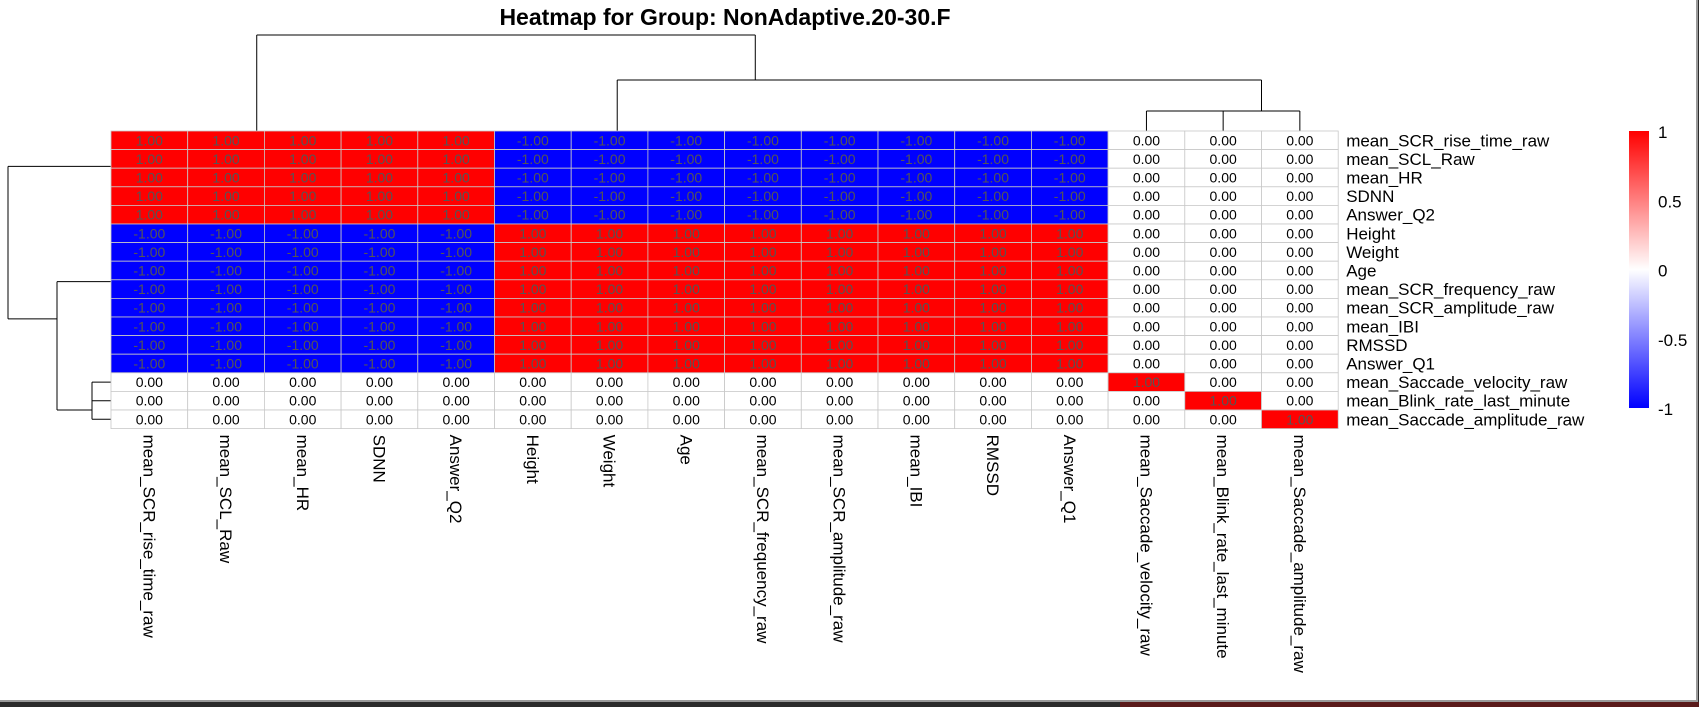 The width and height of the screenshot is (1699, 707). What do you see at coordinates (724, 17) in the screenshot?
I see `chart-title: Heatmap for Group: NonAdaptive.20-30.F` at bounding box center [724, 17].